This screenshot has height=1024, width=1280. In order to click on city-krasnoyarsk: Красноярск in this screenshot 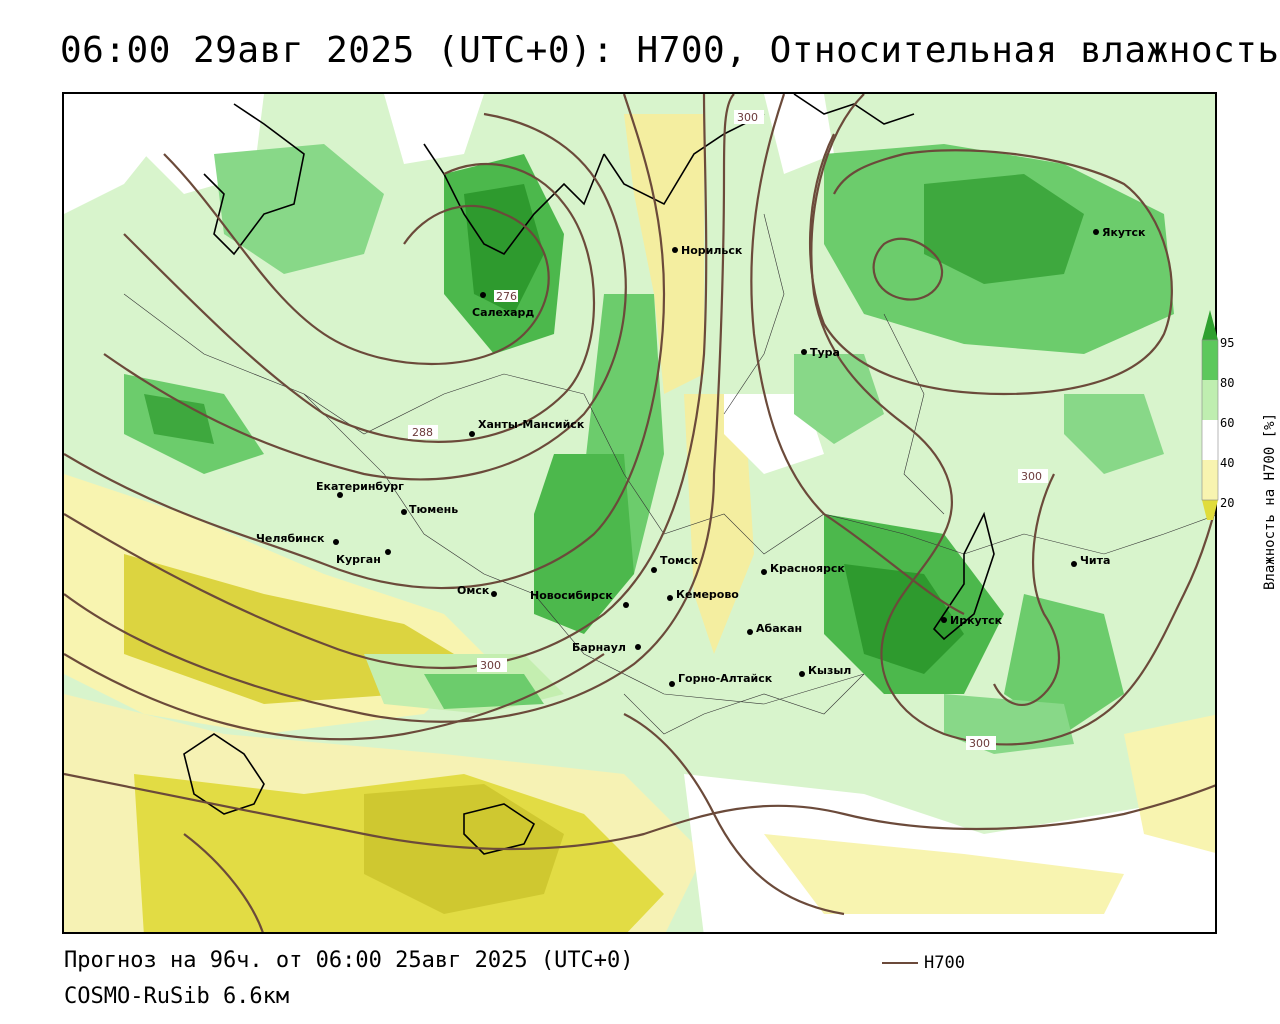, I will do `click(803, 568)`.